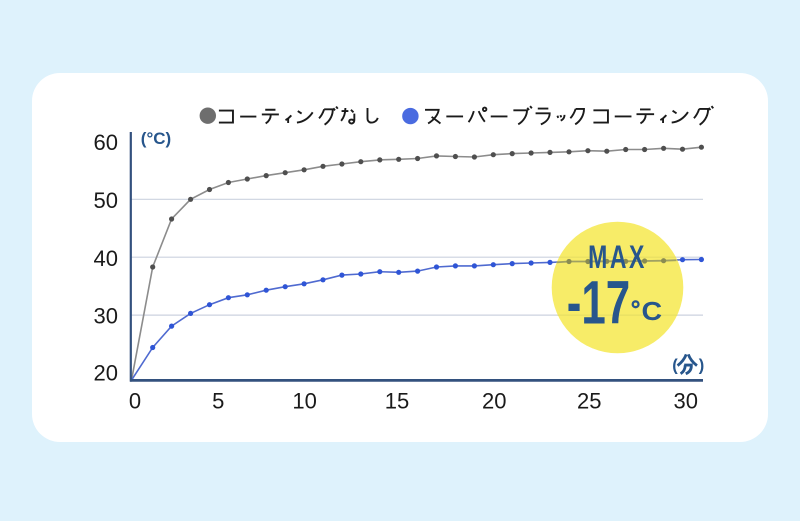  What do you see at coordinates (598, 304) in the screenshot?
I see `svg-text: -17` at bounding box center [598, 304].